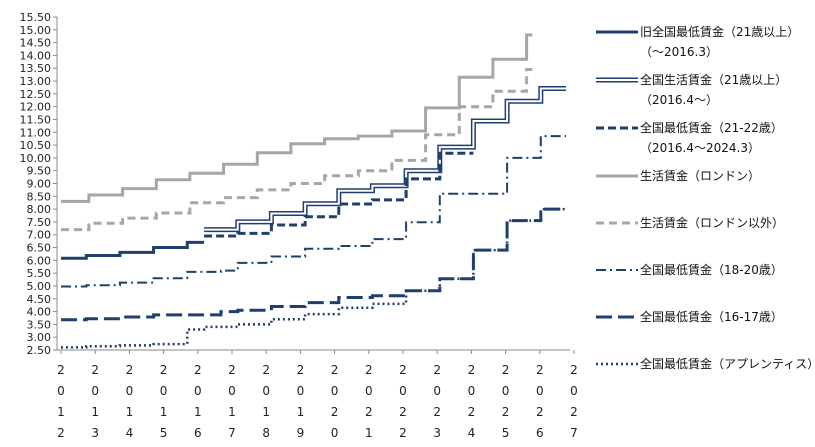  I want to click on legend-item: 生活賃金（ロンドン以外）, so click(690, 222).